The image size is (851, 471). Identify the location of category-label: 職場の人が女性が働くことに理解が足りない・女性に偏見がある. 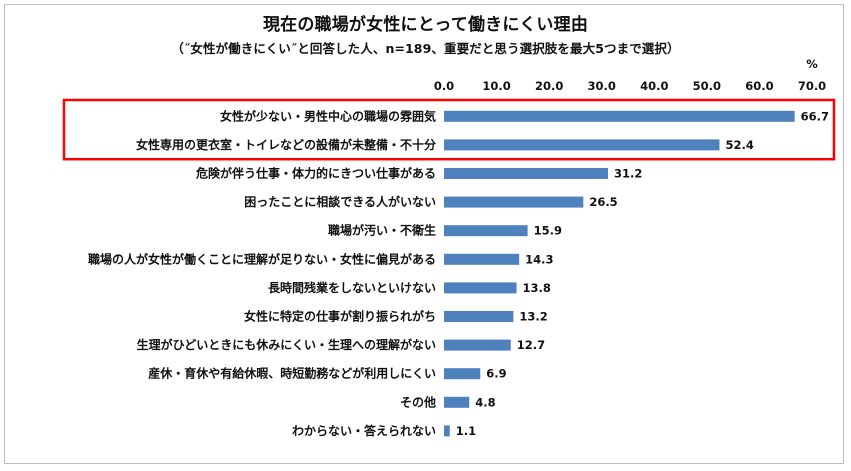
(262, 258).